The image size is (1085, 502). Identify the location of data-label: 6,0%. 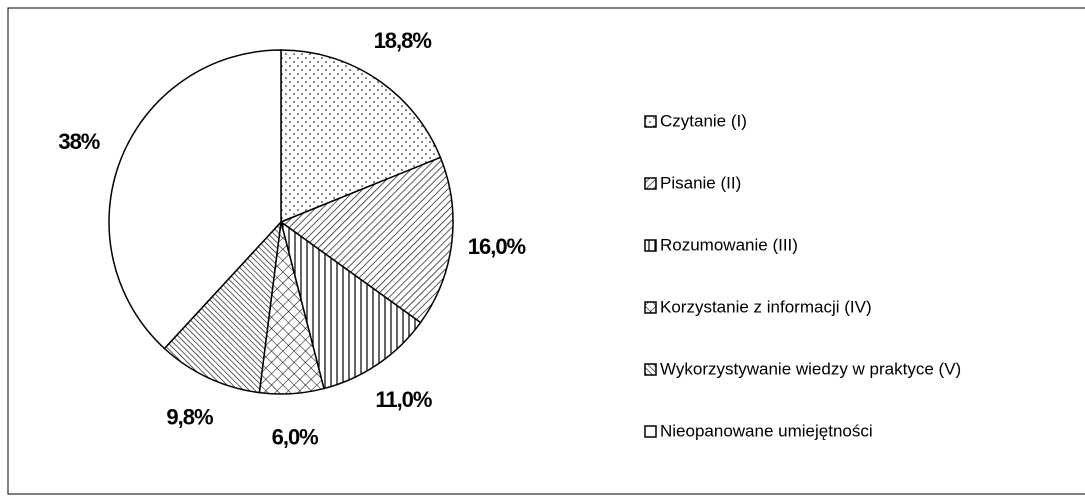
(295, 436).